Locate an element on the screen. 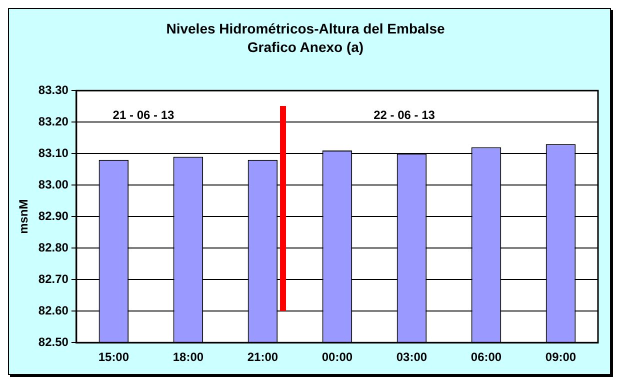 This screenshot has width=619, height=383. y-tick-label: 83.20 is located at coordinates (53, 121).